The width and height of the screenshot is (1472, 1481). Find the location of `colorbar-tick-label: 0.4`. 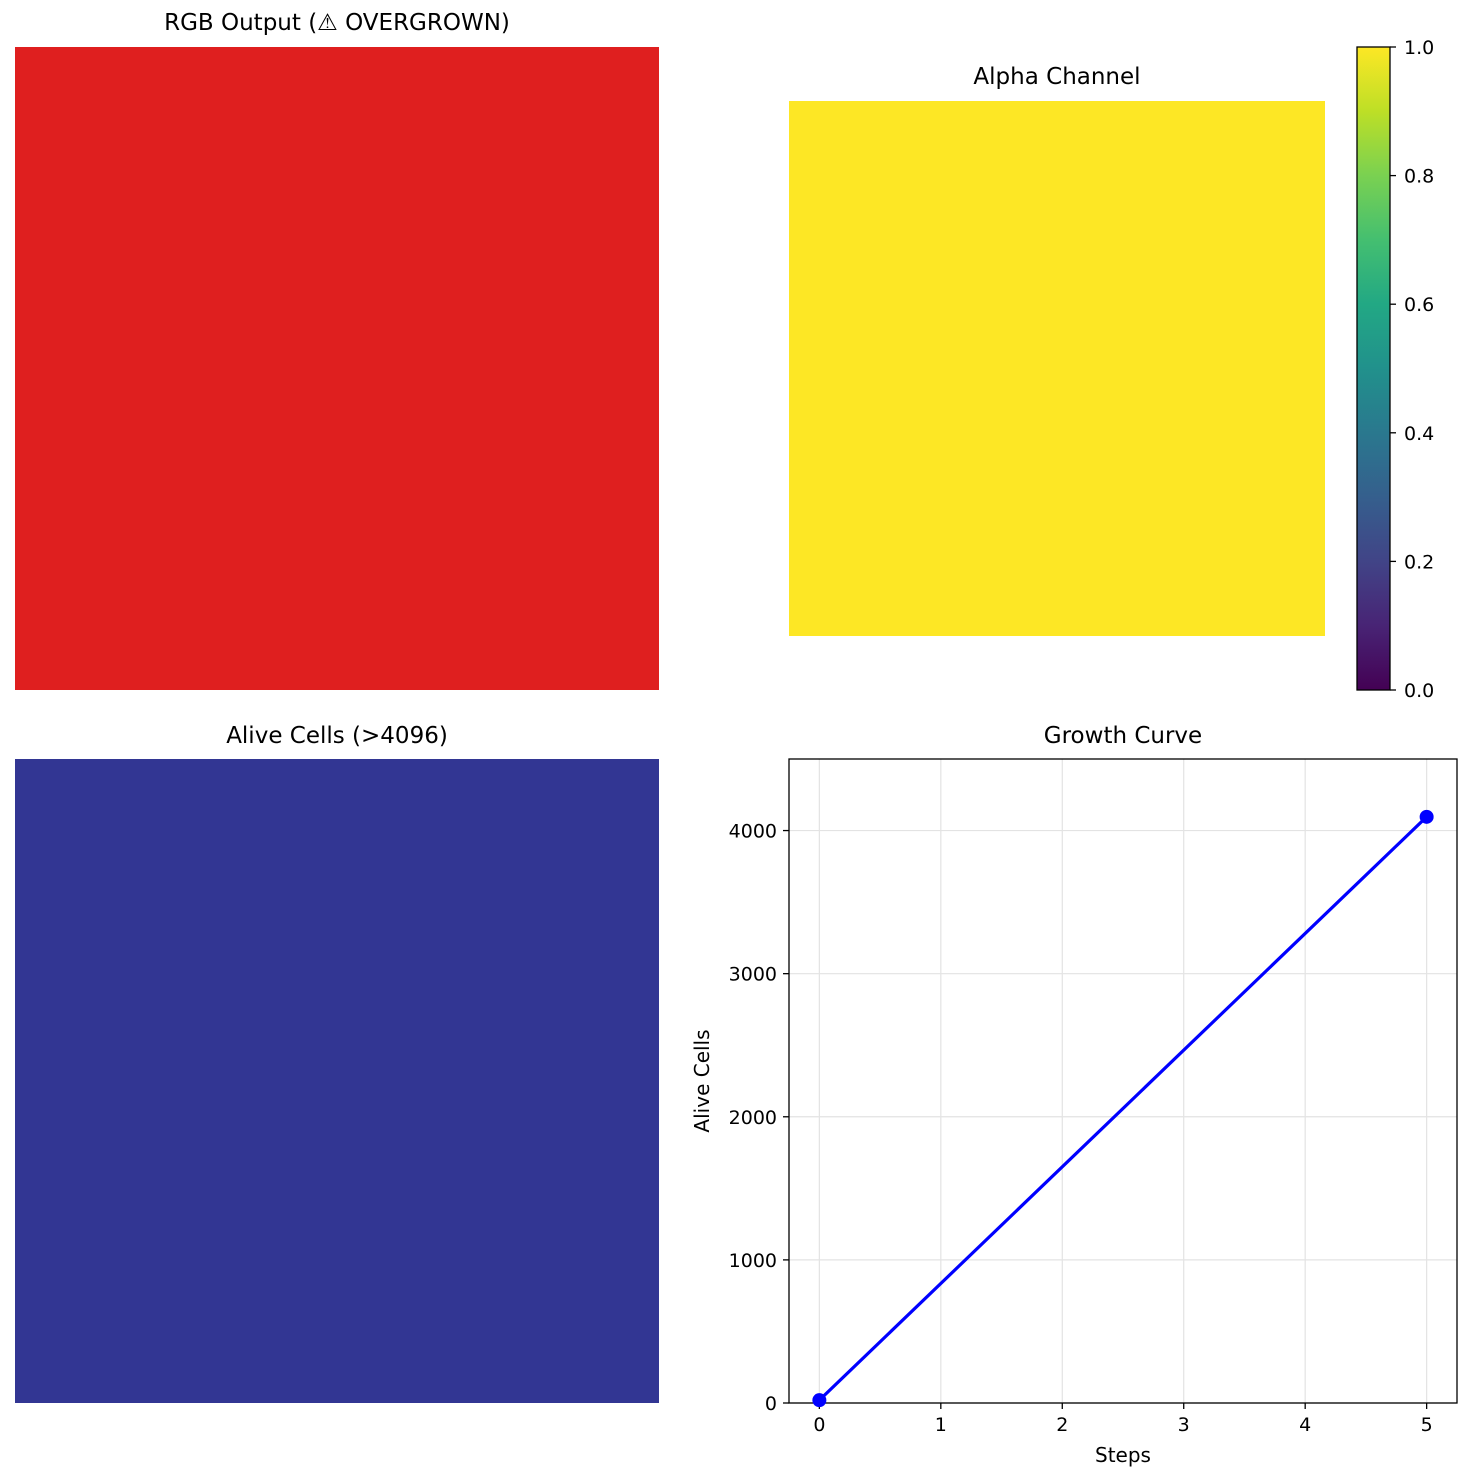

colorbar-tick-label: 0.4 is located at coordinates (1419, 434).